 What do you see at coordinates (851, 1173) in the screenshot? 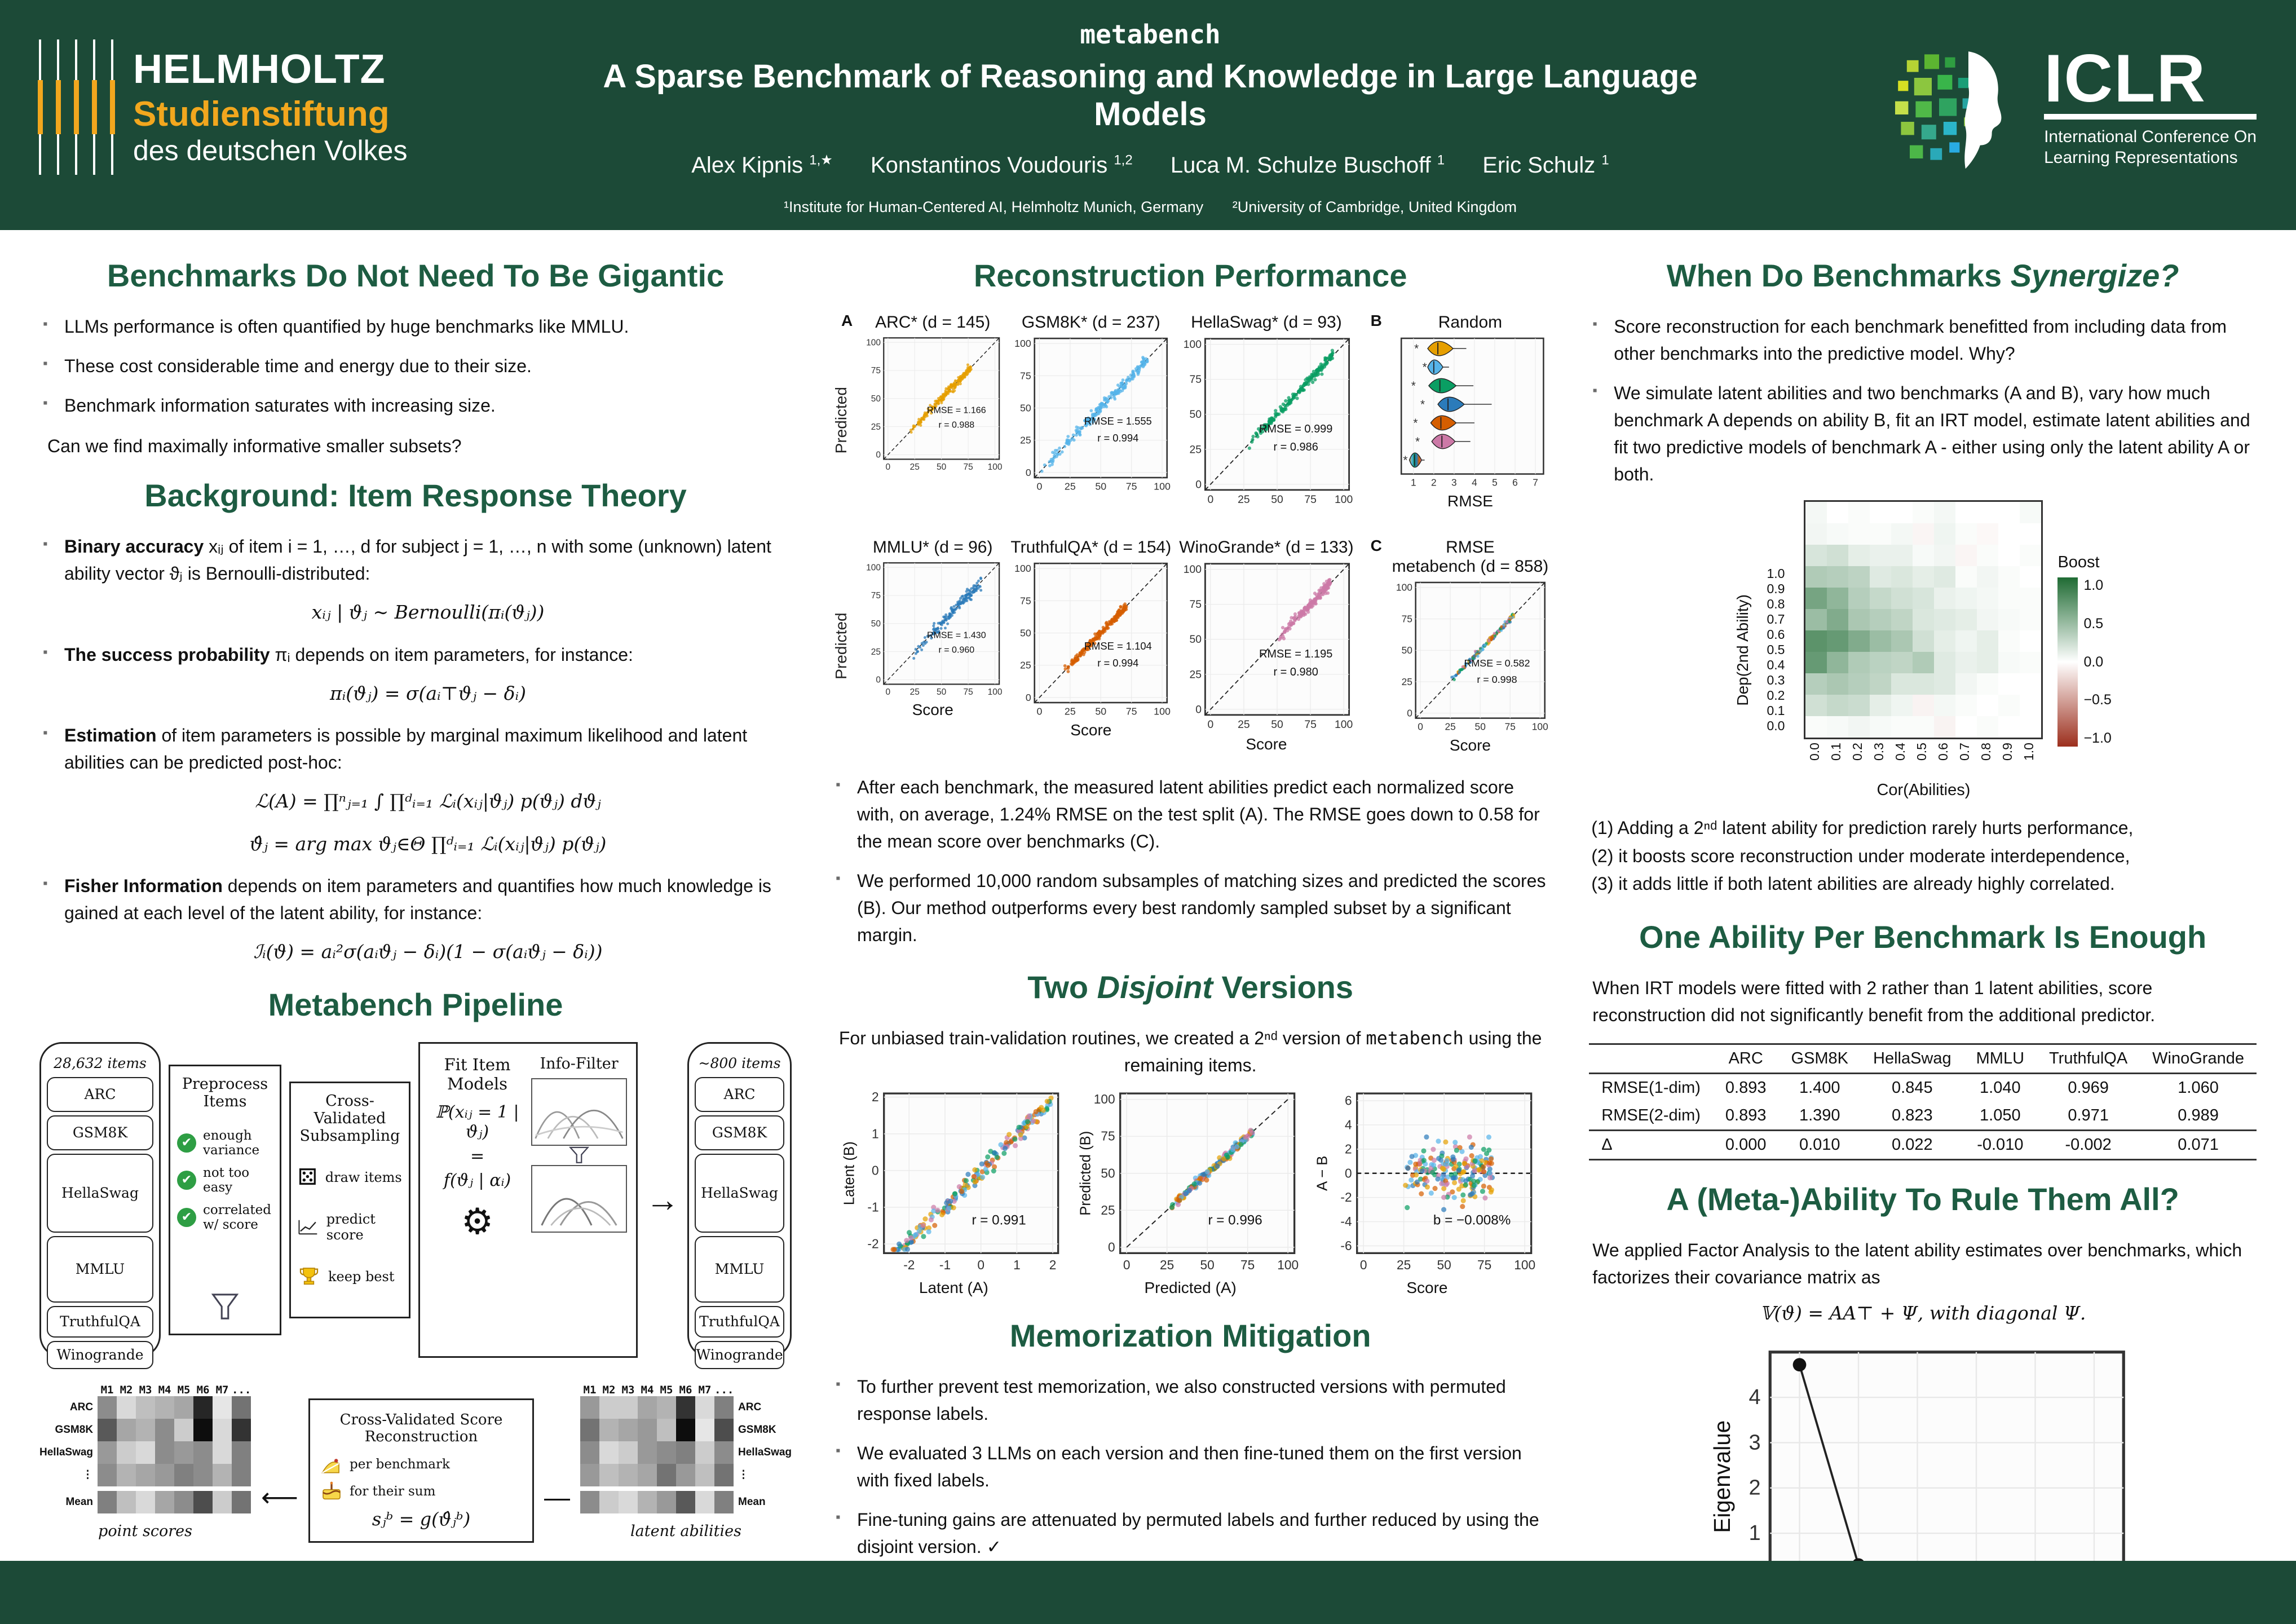
I see `svg-text: Latent (B)` at bounding box center [851, 1173].